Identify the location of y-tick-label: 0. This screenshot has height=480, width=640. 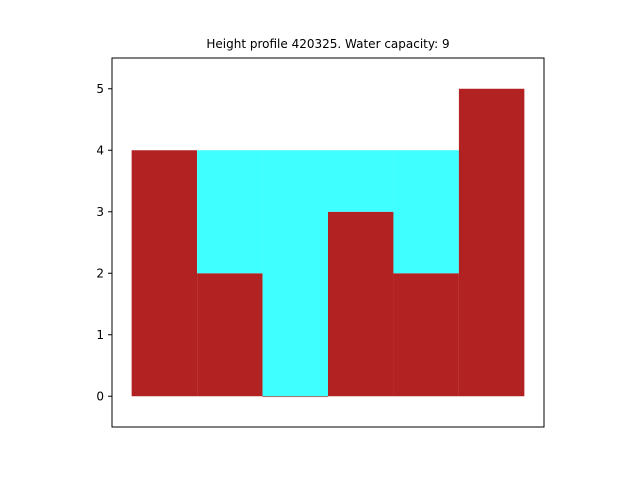
(100, 396).